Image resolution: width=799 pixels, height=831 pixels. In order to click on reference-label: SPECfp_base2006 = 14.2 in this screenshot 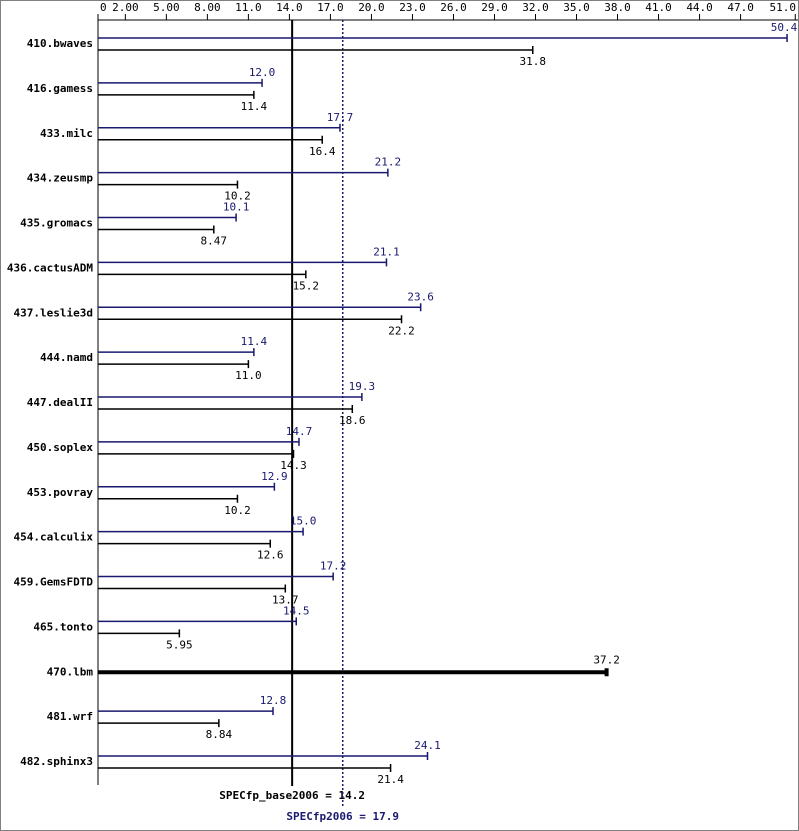, I will do `click(292, 795)`.